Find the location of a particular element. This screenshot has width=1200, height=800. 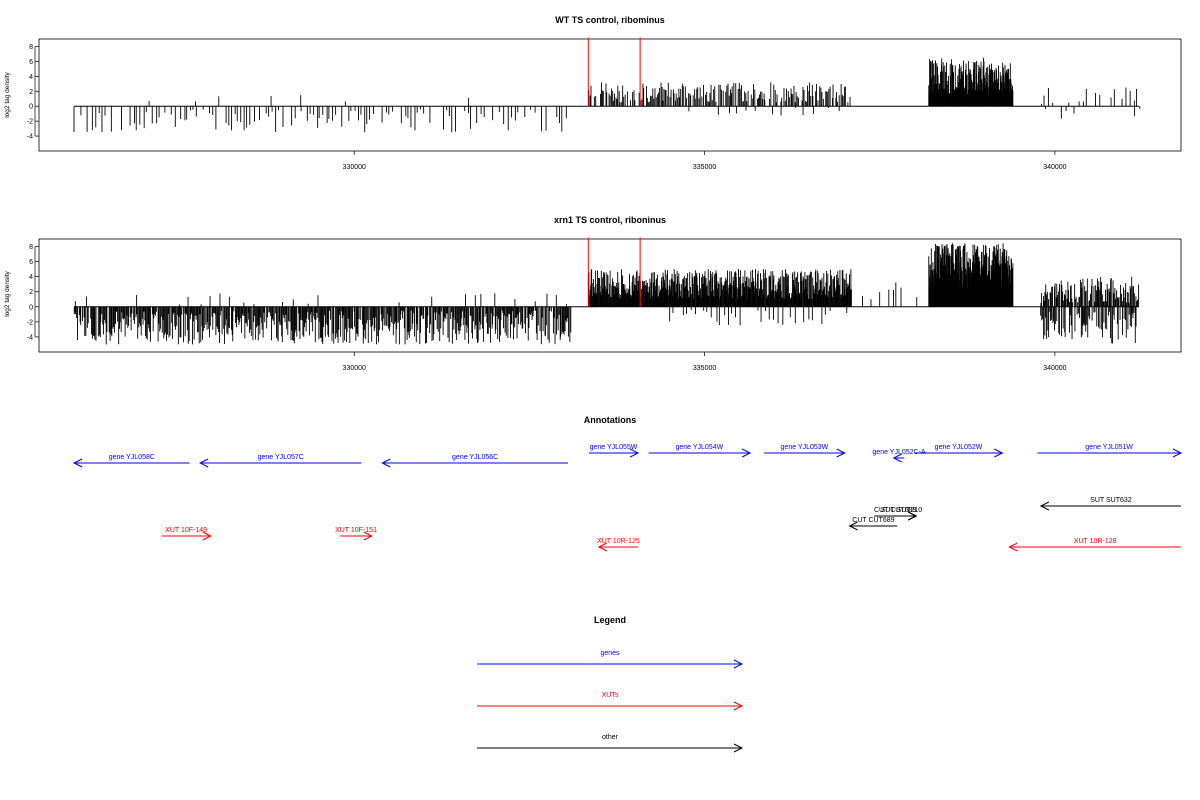

xut-feature-label: XUT 10R-125 is located at coordinates (618, 541).